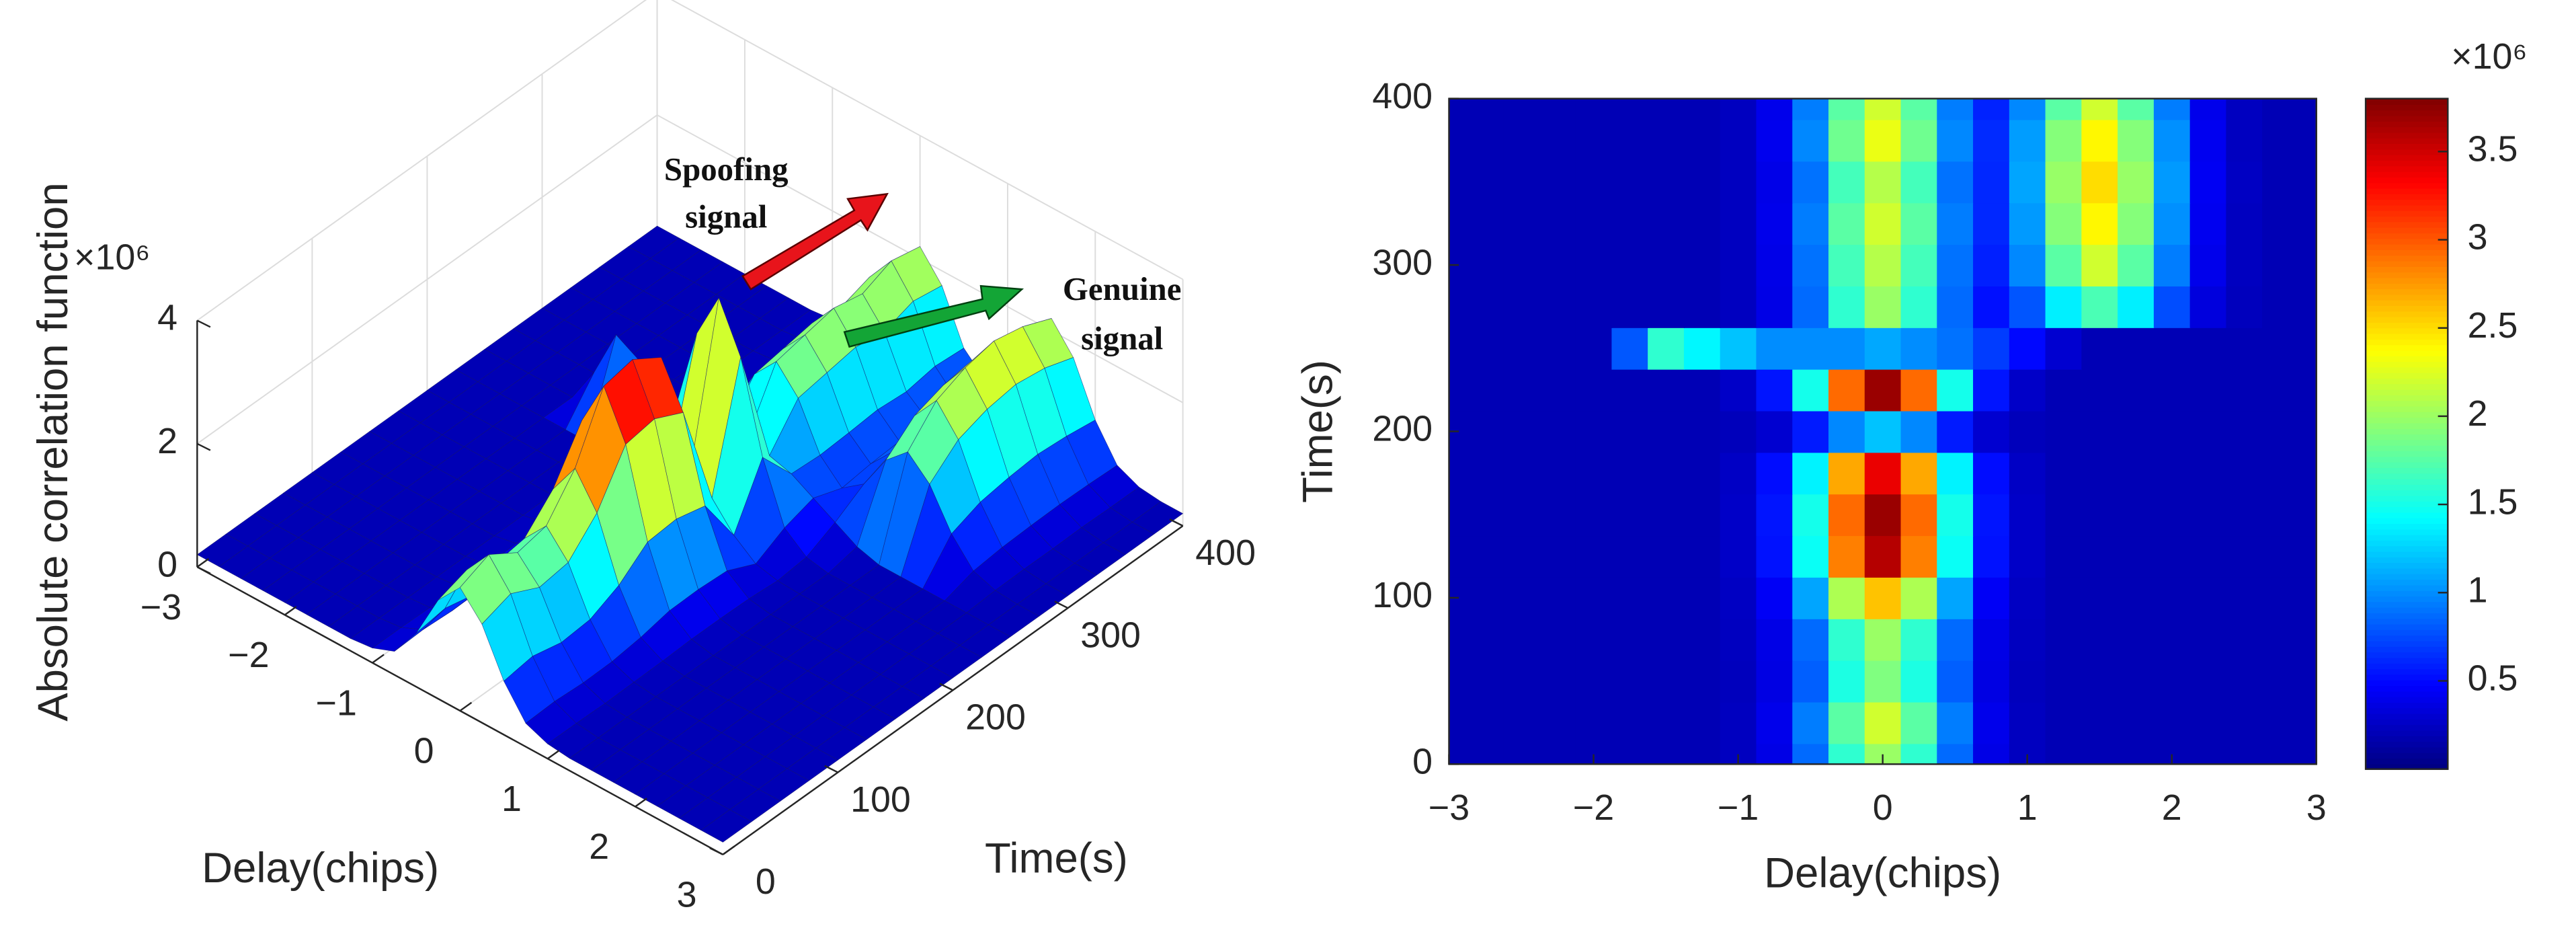 Image resolution: width=2576 pixels, height=928 pixels. Describe the element at coordinates (726, 169) in the screenshot. I see `annotation-text: Spoofing` at that location.